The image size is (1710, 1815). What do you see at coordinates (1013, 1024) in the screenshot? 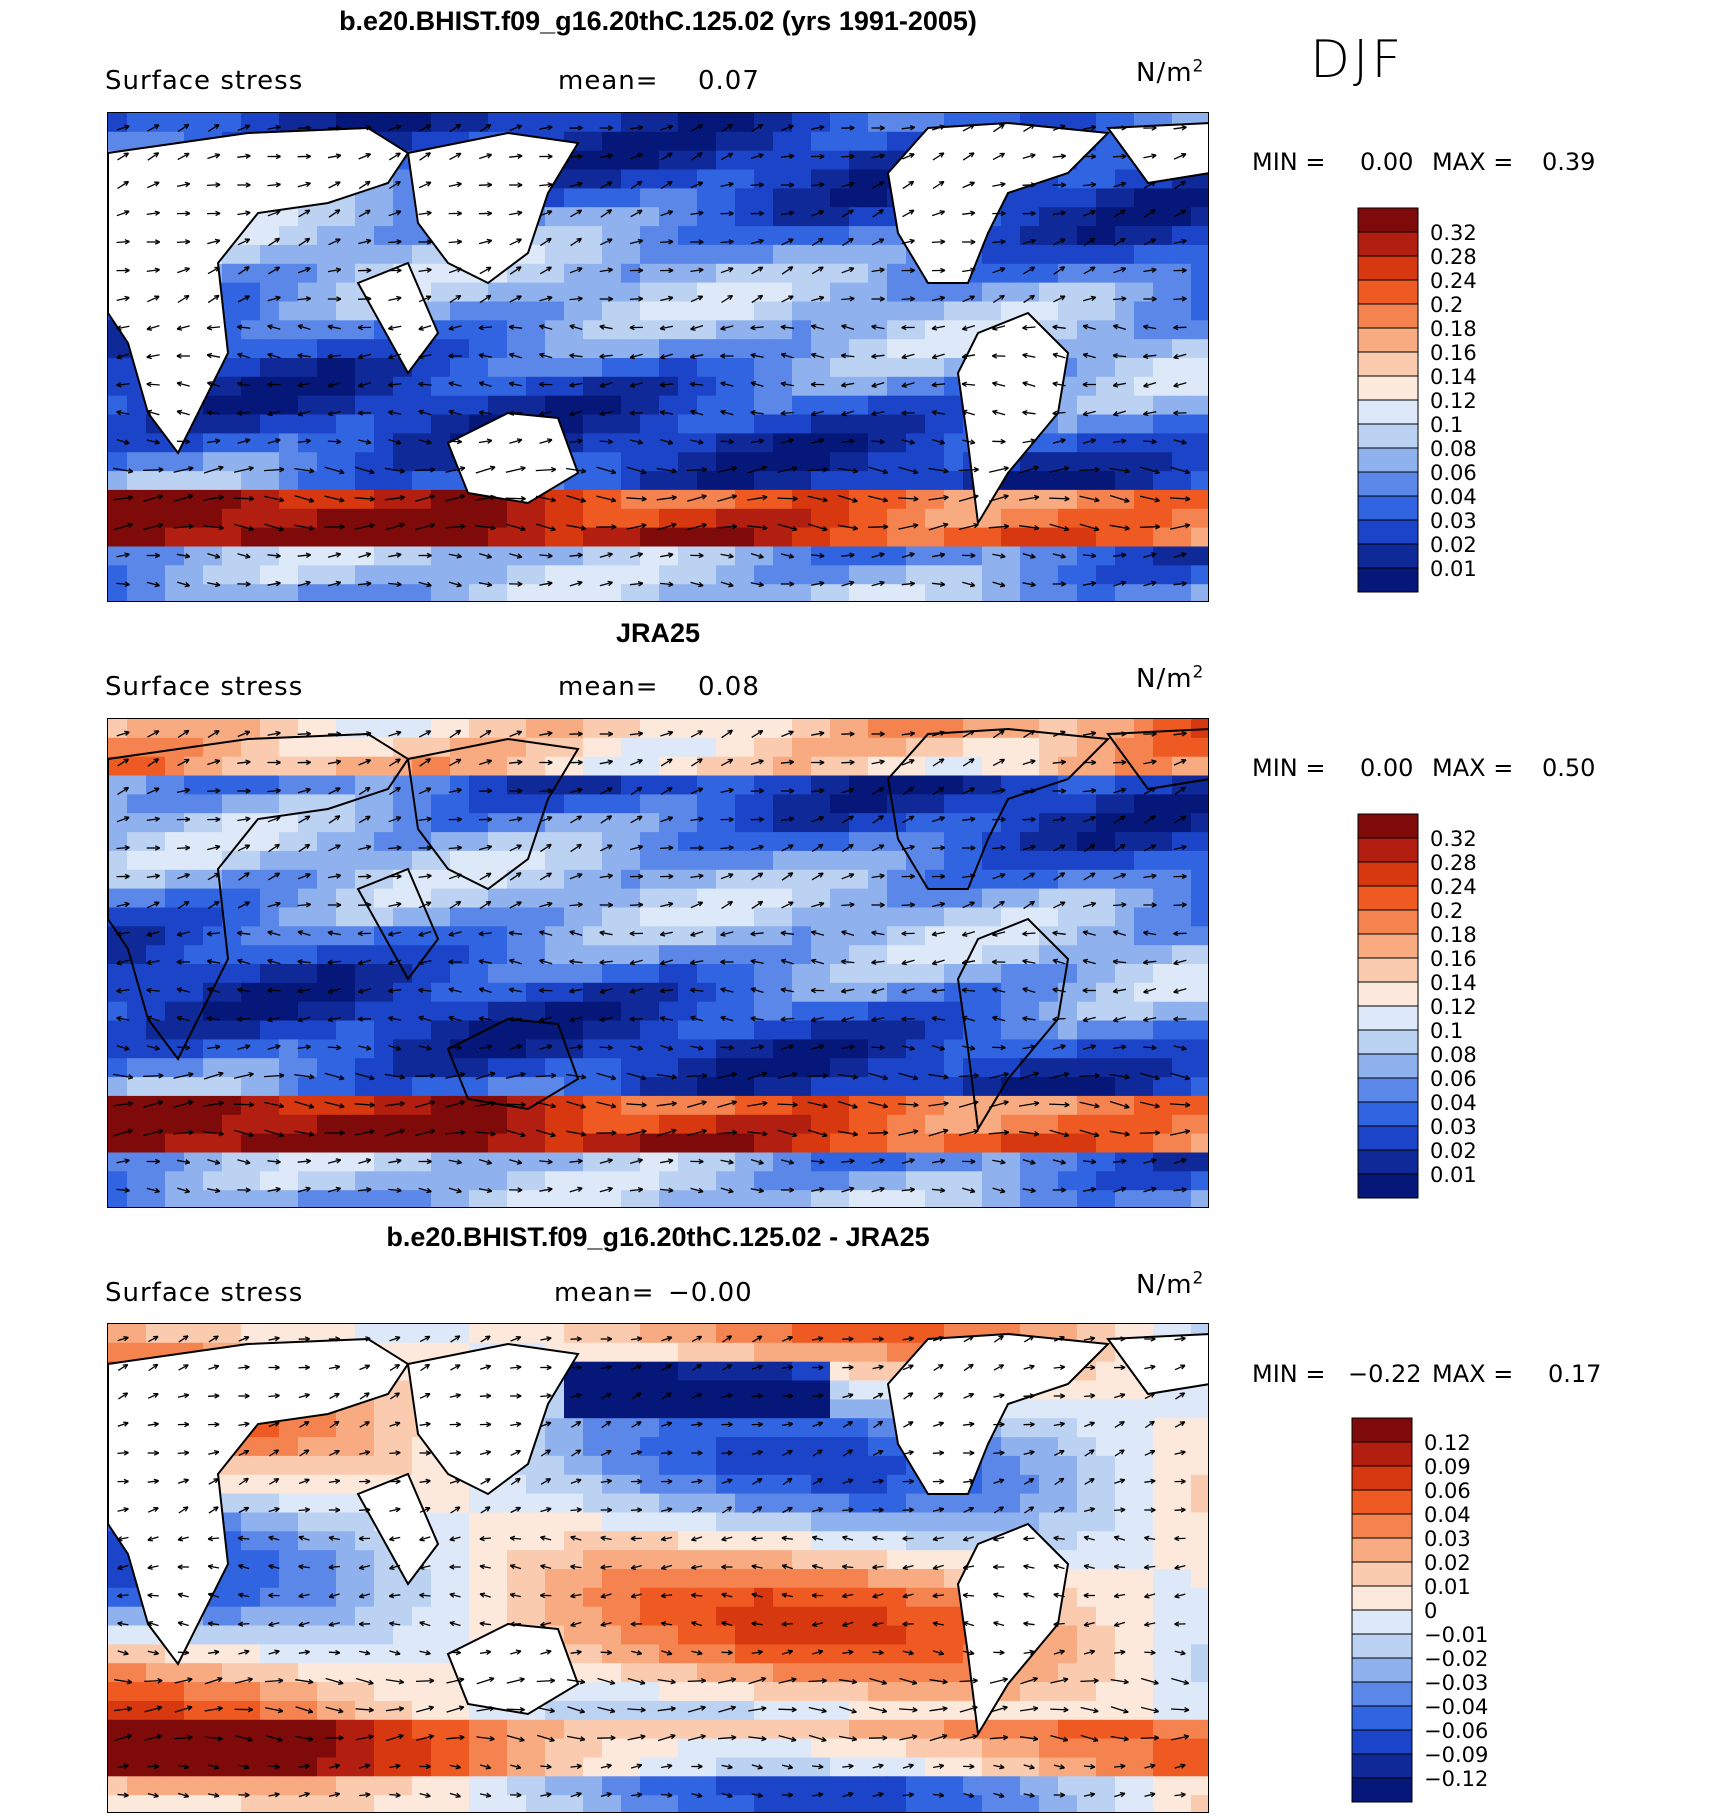
I see `continent` at bounding box center [1013, 1024].